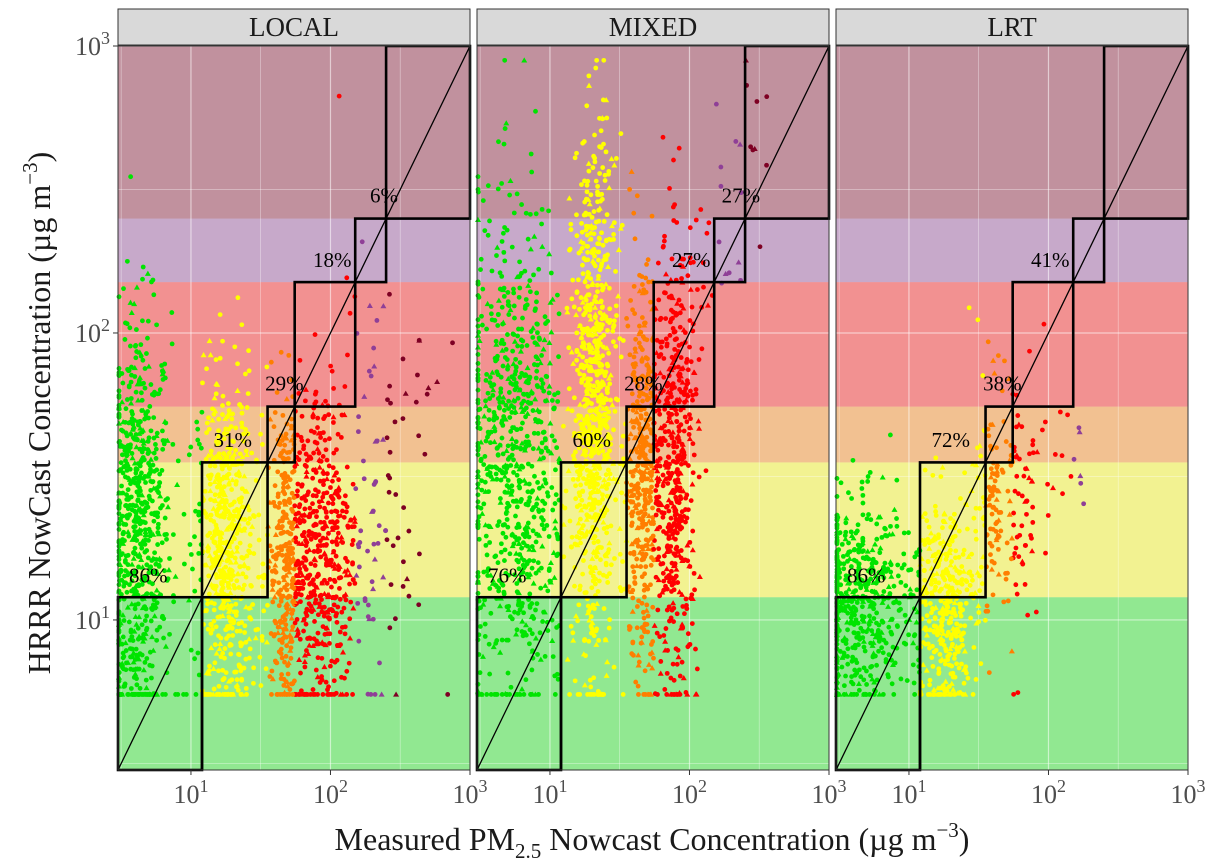 The image size is (1211, 863). What do you see at coordinates (92, 618) in the screenshot?
I see `y-tick-label: 101` at bounding box center [92, 618].